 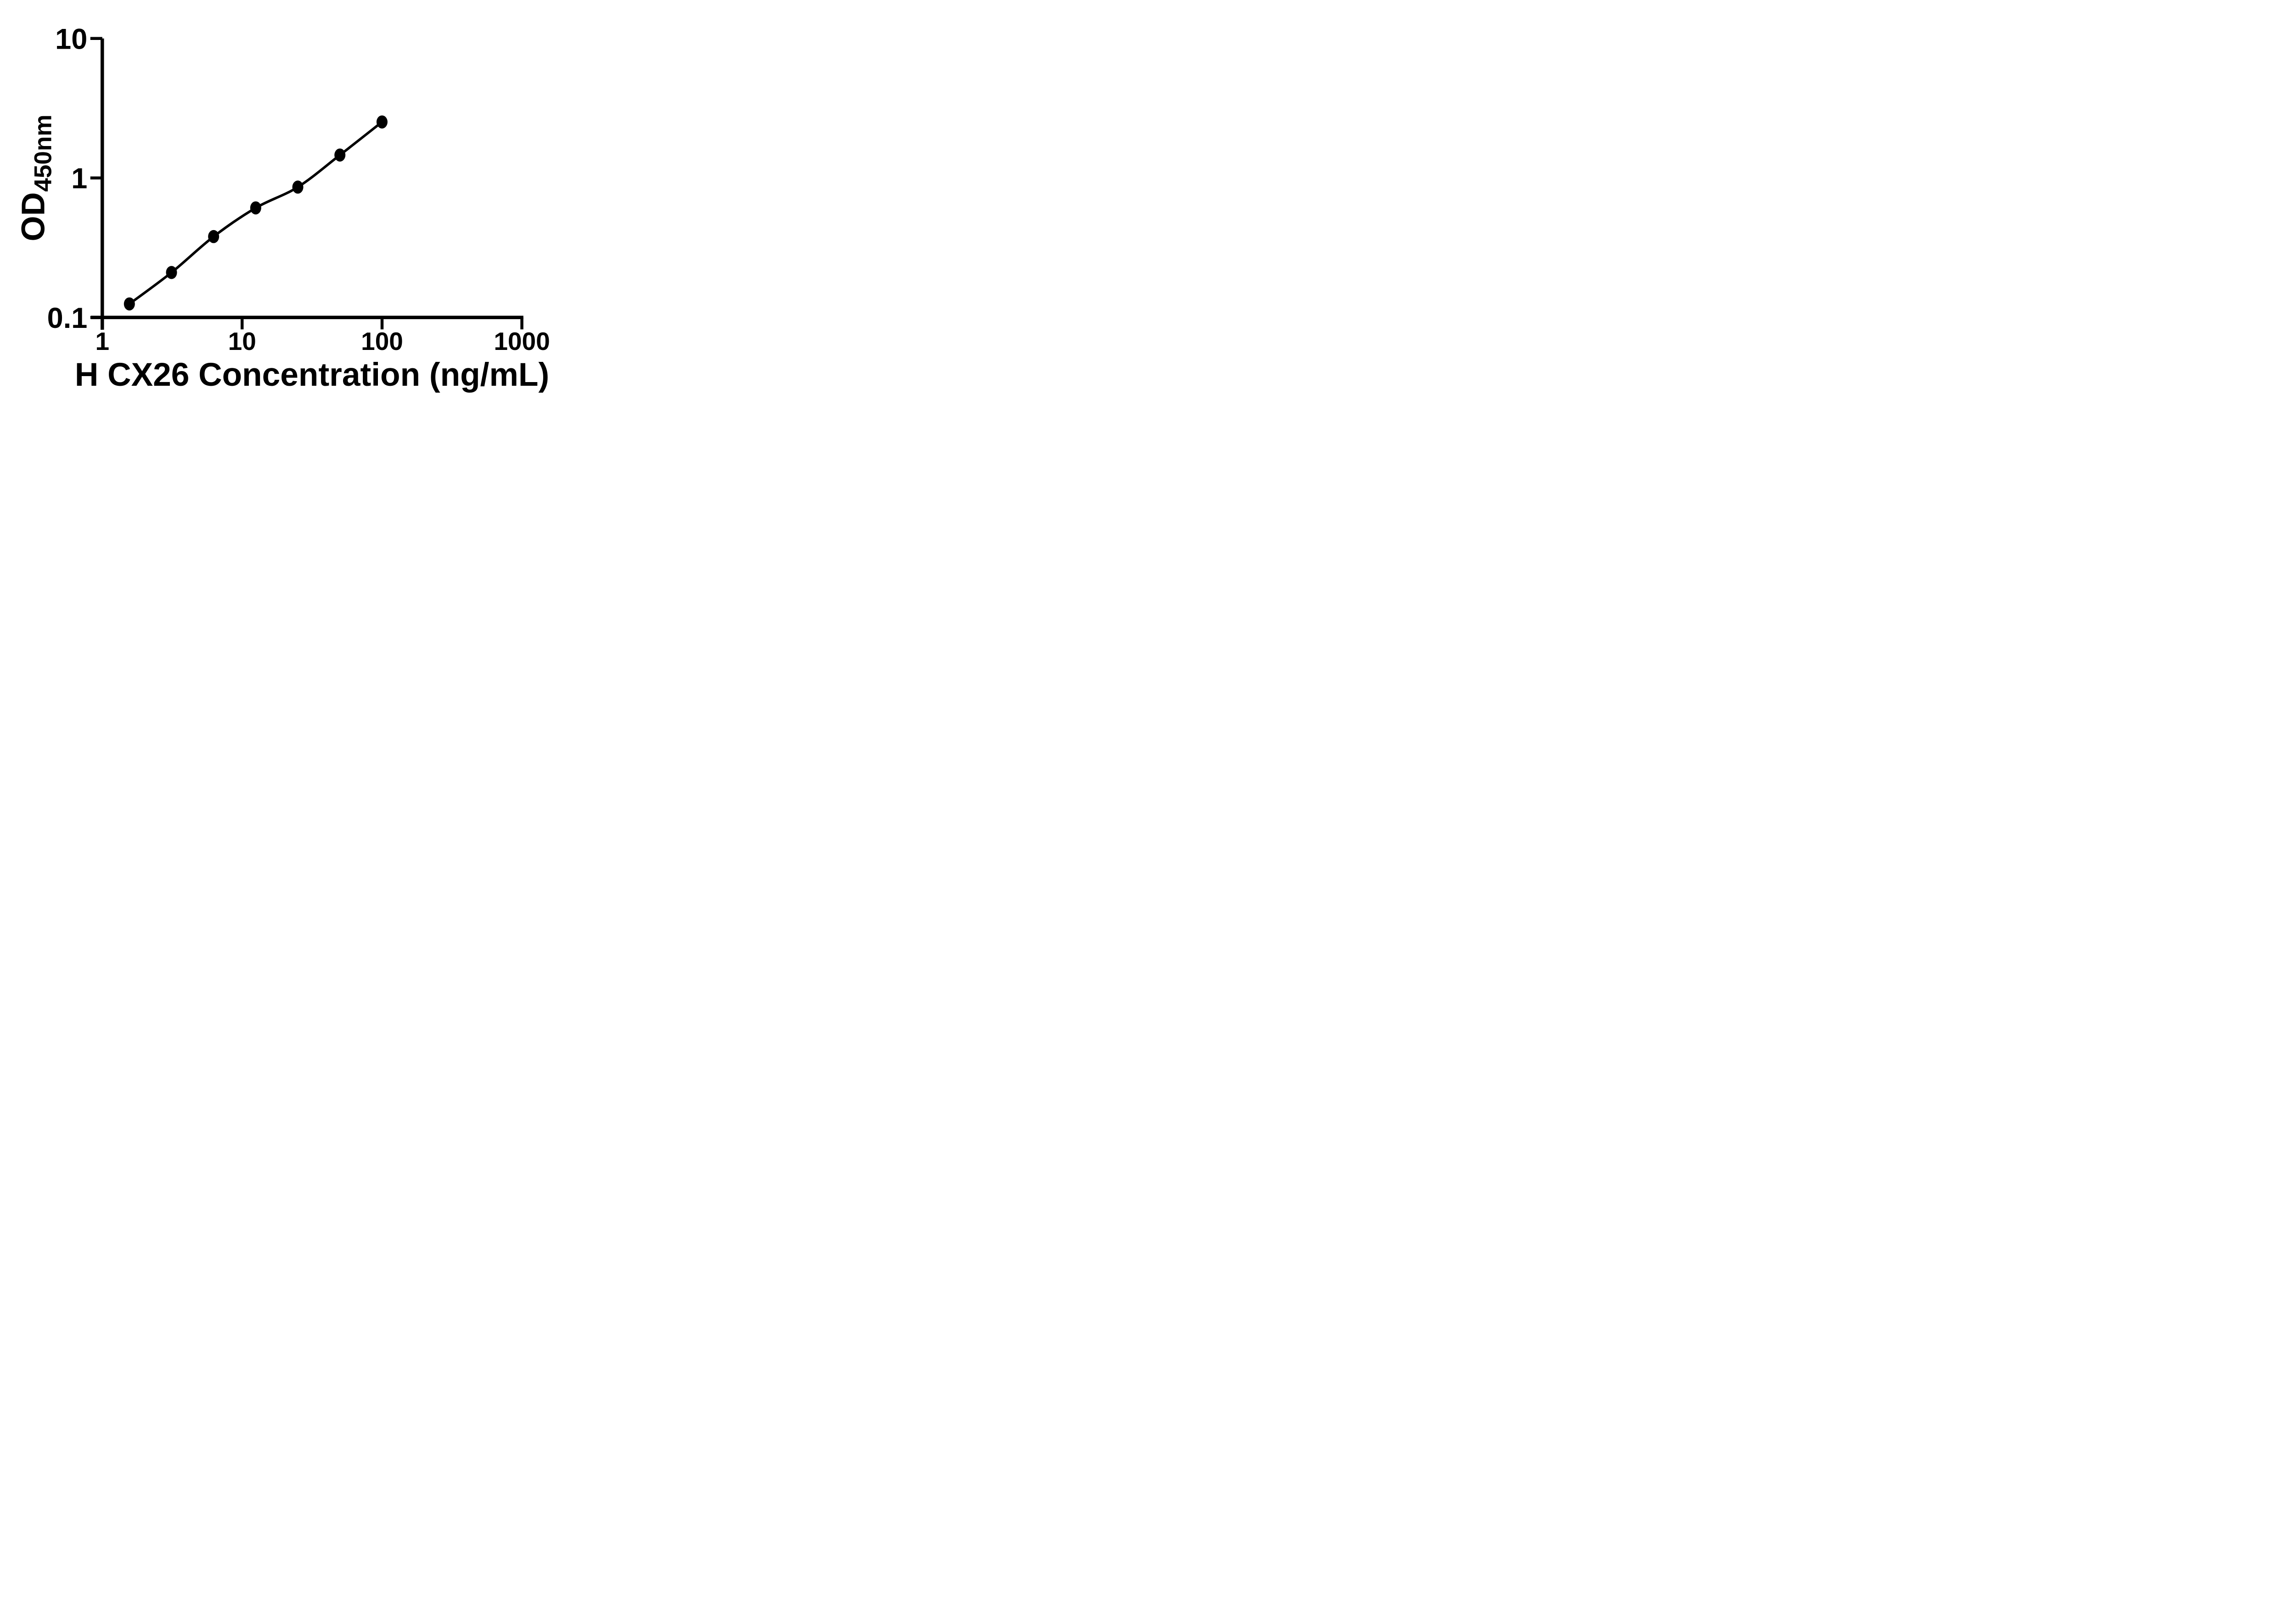 I want to click on x-axis-title: H CX26 Concentration (ng/mL), so click(x=312, y=374).